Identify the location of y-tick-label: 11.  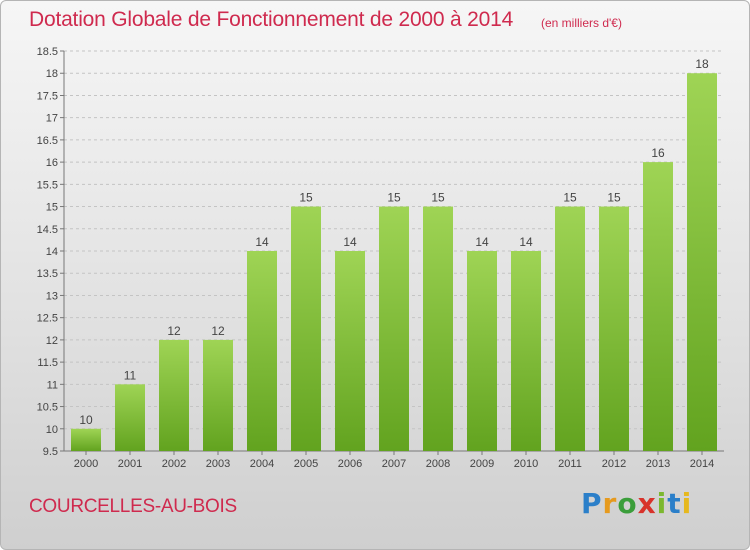
(52, 385).